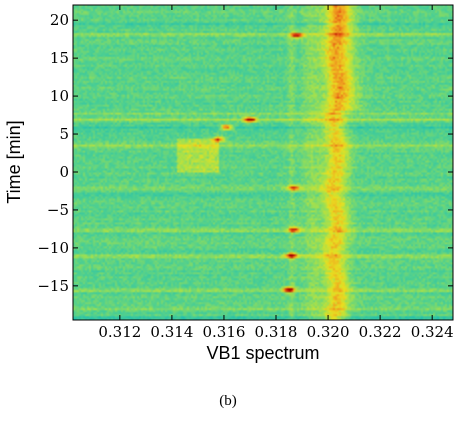 This screenshot has width=456, height=425. I want to click on y-tick-label: −5, so click(58, 210).